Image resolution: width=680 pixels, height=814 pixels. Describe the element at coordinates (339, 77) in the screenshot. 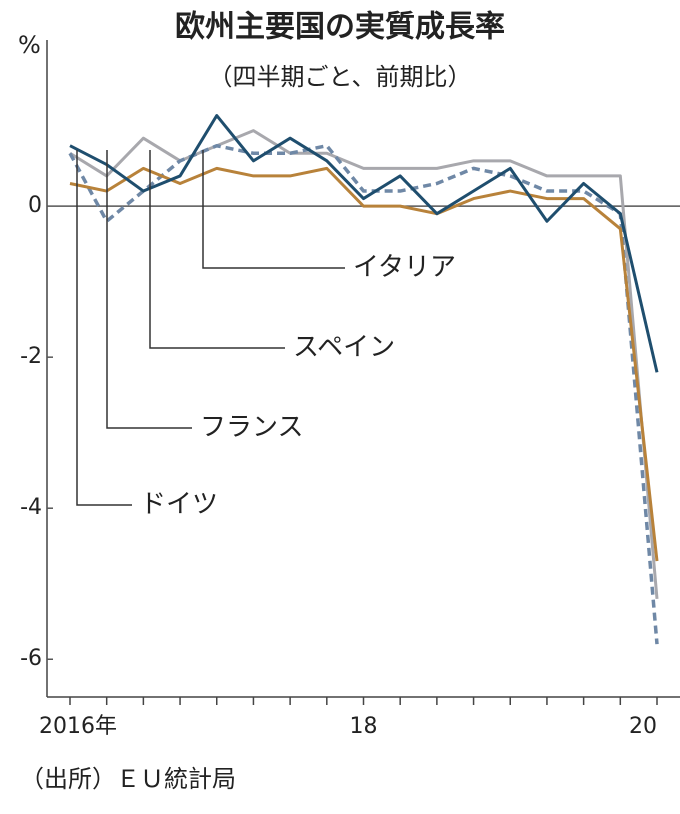

I see `chart-subtitle: （四半期ごと、前期比）` at that location.